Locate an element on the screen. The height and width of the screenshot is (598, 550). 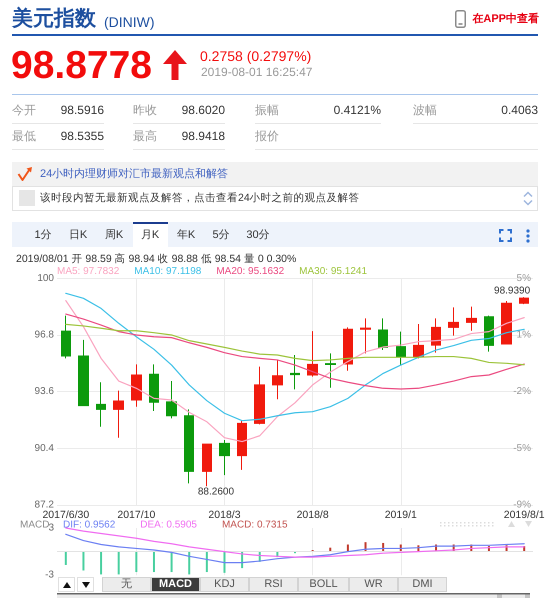
x-tick-label: 2017/6/30 is located at coordinates (66, 515).